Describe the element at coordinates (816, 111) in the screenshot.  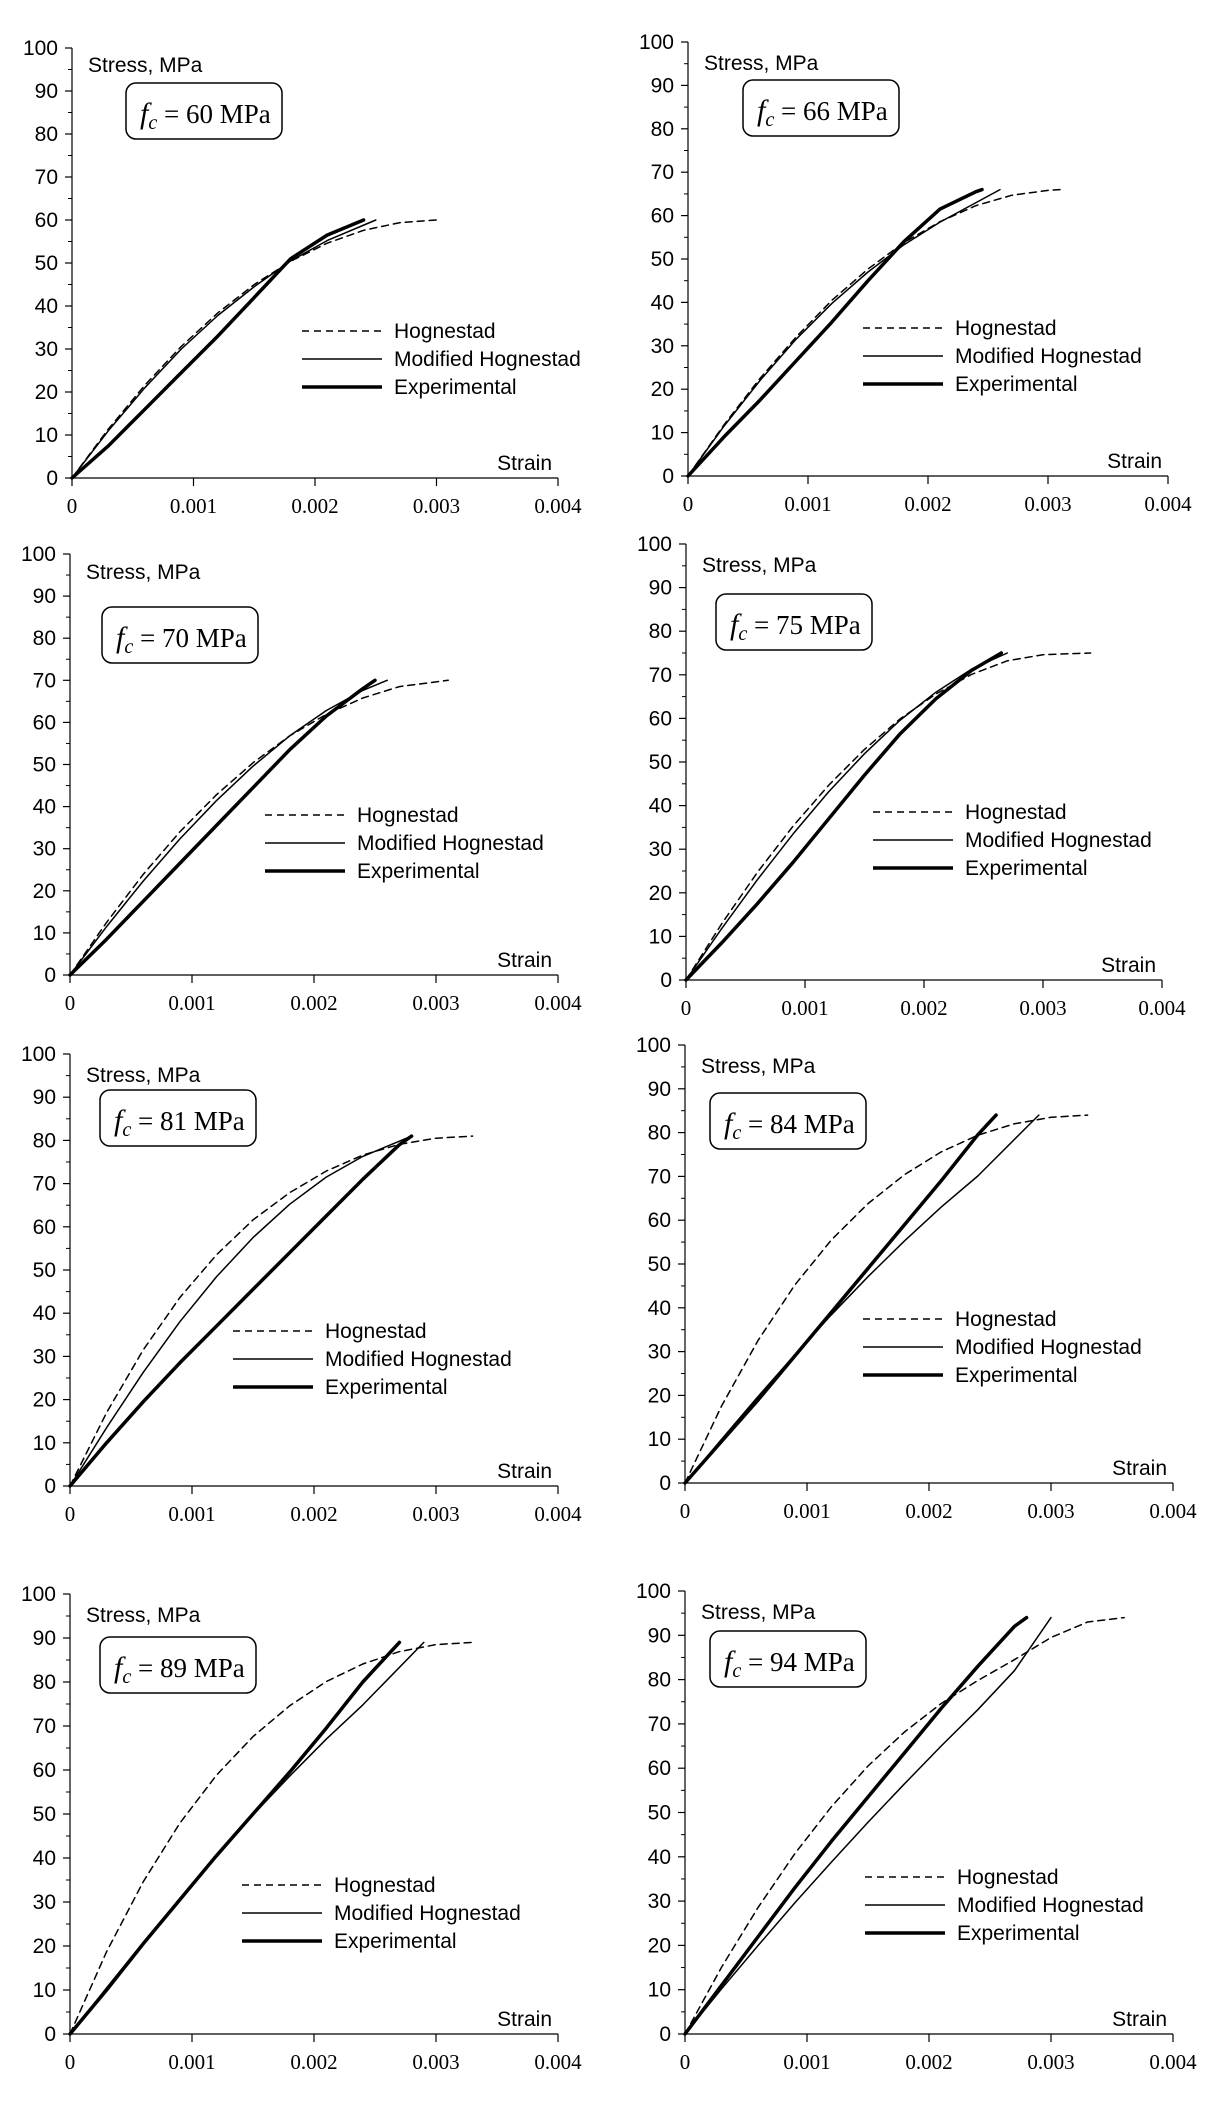
I see `fc-value: 66` at that location.